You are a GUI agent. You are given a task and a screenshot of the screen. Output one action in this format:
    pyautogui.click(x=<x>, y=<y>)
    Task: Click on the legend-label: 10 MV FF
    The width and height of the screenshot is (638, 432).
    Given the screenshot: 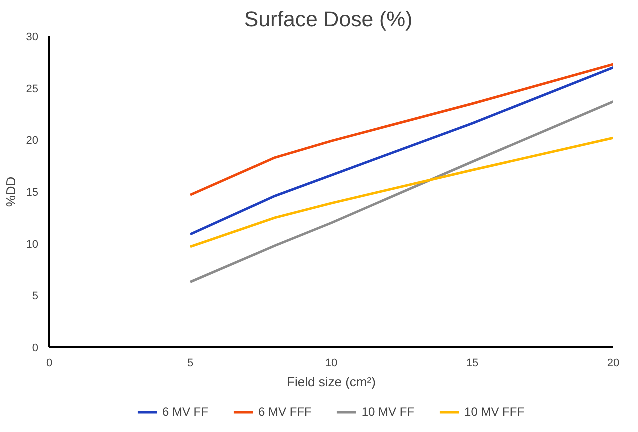 What is the action you would take?
    pyautogui.click(x=388, y=412)
    